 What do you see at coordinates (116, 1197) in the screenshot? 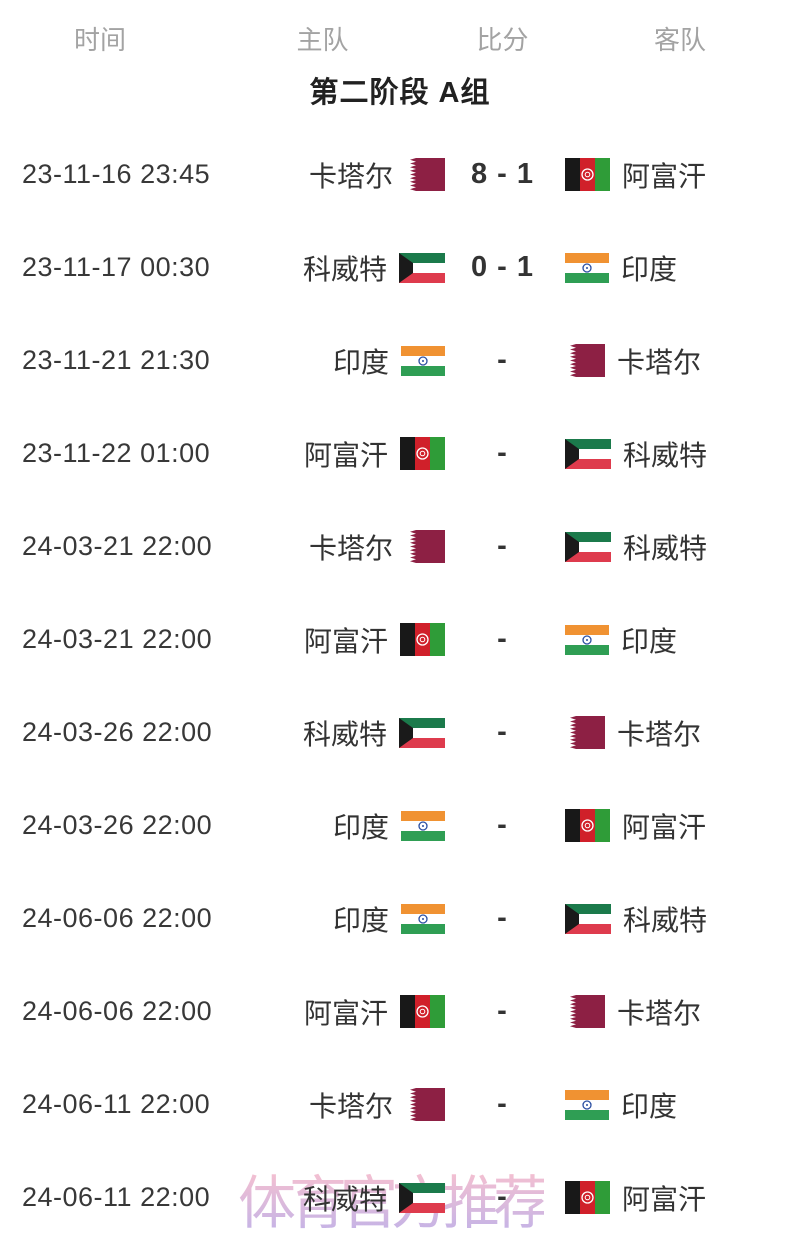
I see `match-time: 24-06-11 22:00` at bounding box center [116, 1197].